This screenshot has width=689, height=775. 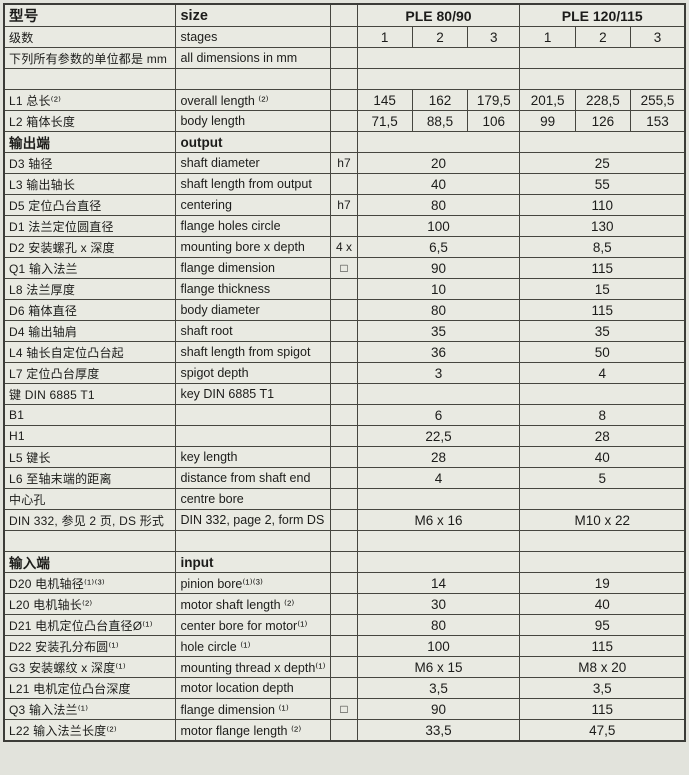 I want to click on value-cell: 126, so click(x=603, y=121).